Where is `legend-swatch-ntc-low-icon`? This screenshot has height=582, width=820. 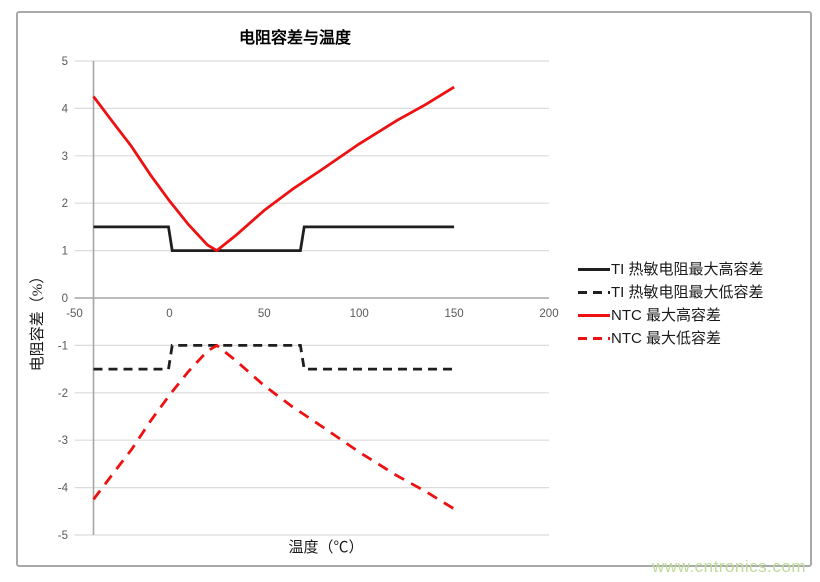
legend-swatch-ntc-low-icon is located at coordinates (594, 338).